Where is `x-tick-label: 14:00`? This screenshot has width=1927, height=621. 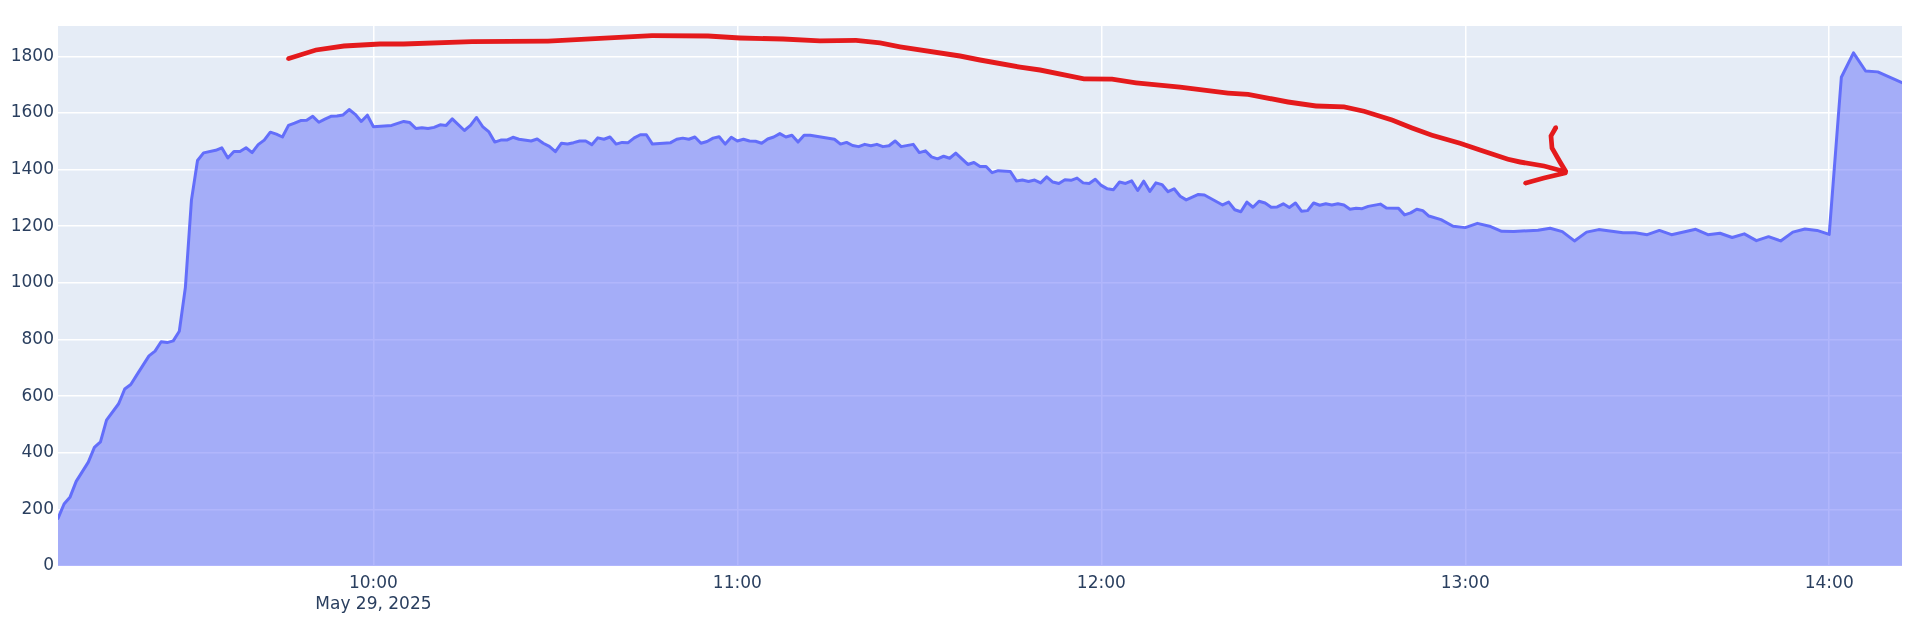
x-tick-label: 14:00 is located at coordinates (1829, 582).